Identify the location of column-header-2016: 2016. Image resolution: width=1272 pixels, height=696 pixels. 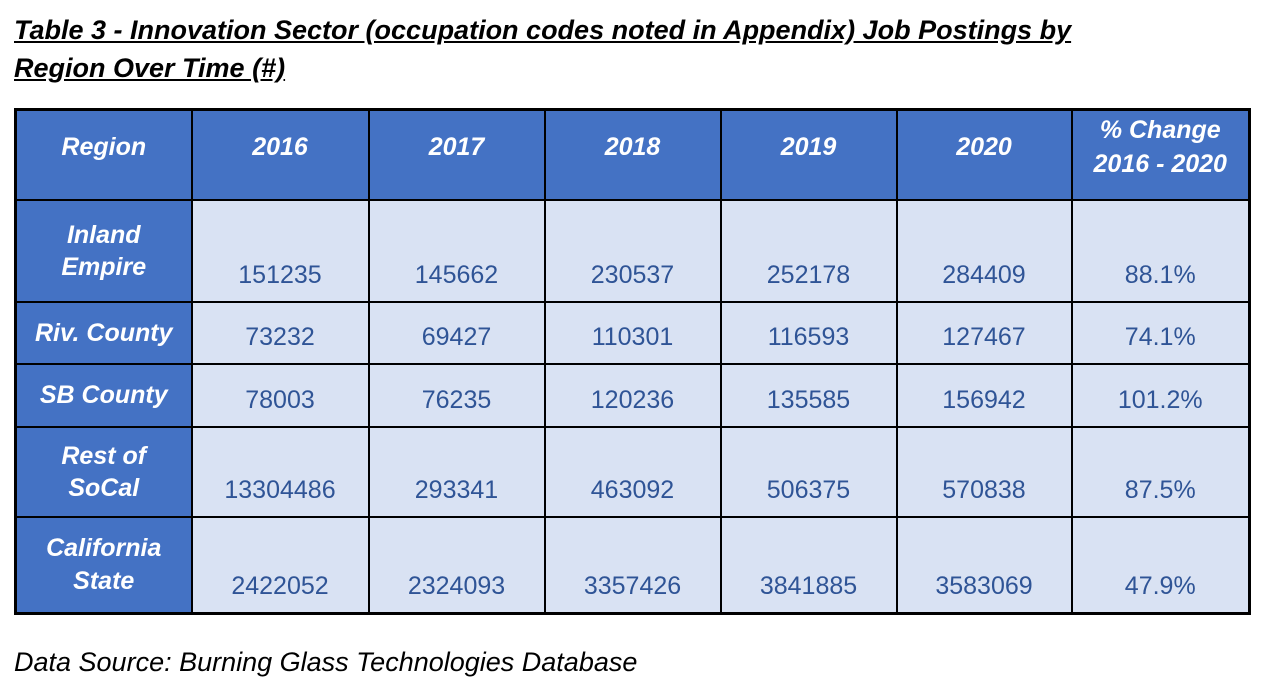
(280, 155).